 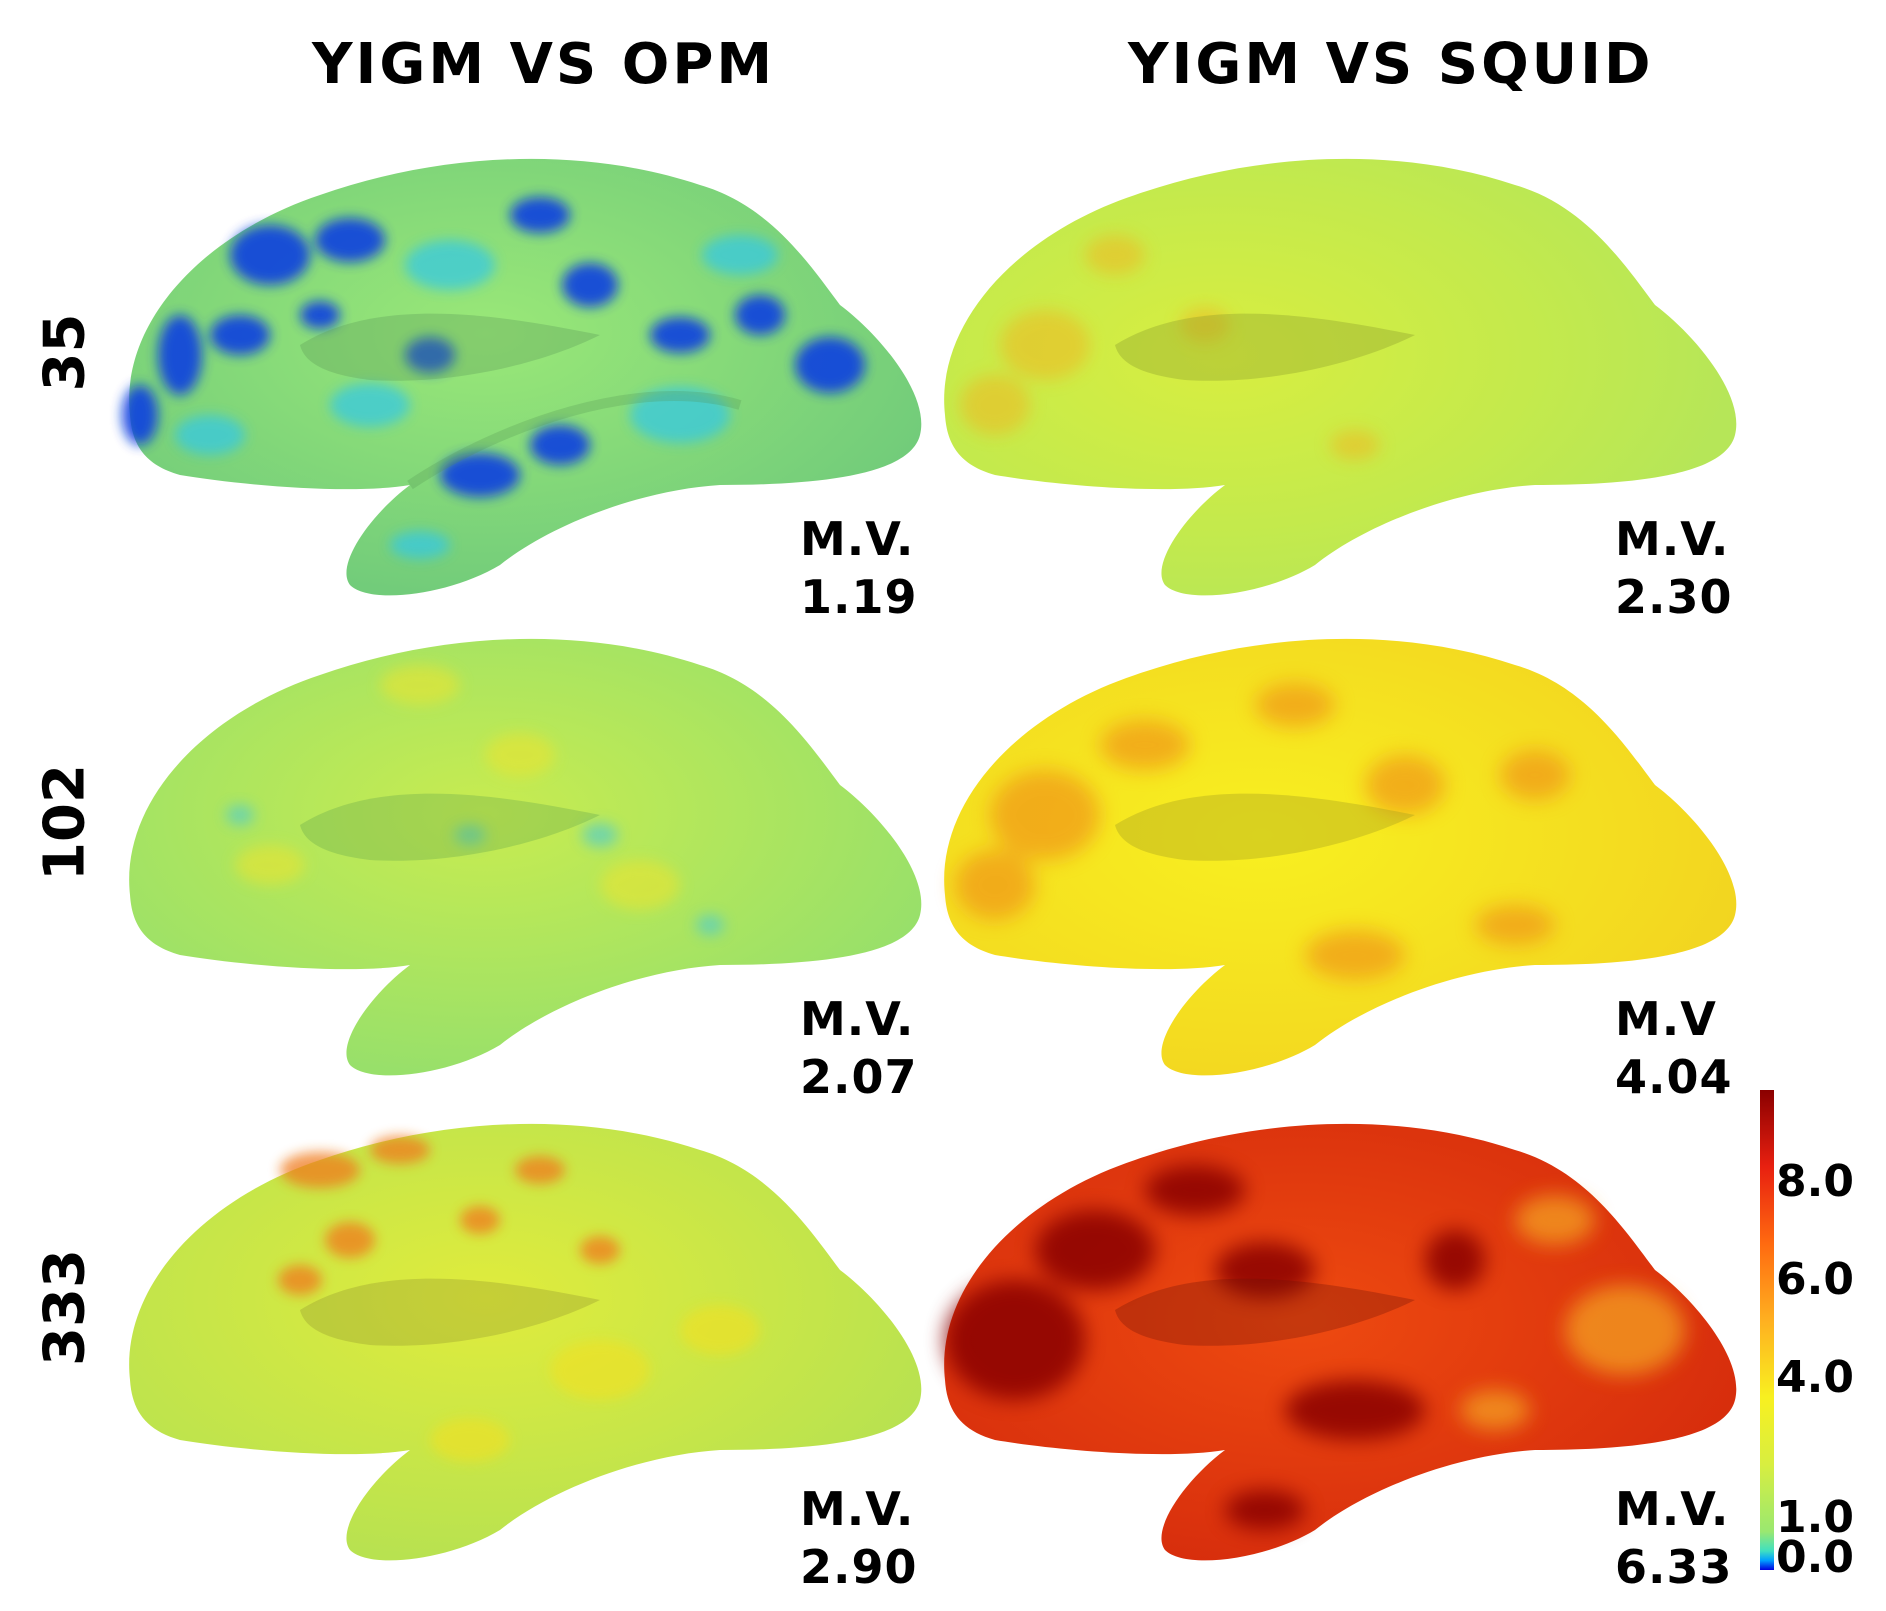 I want to click on mv-value: 1.19, so click(x=859, y=597).